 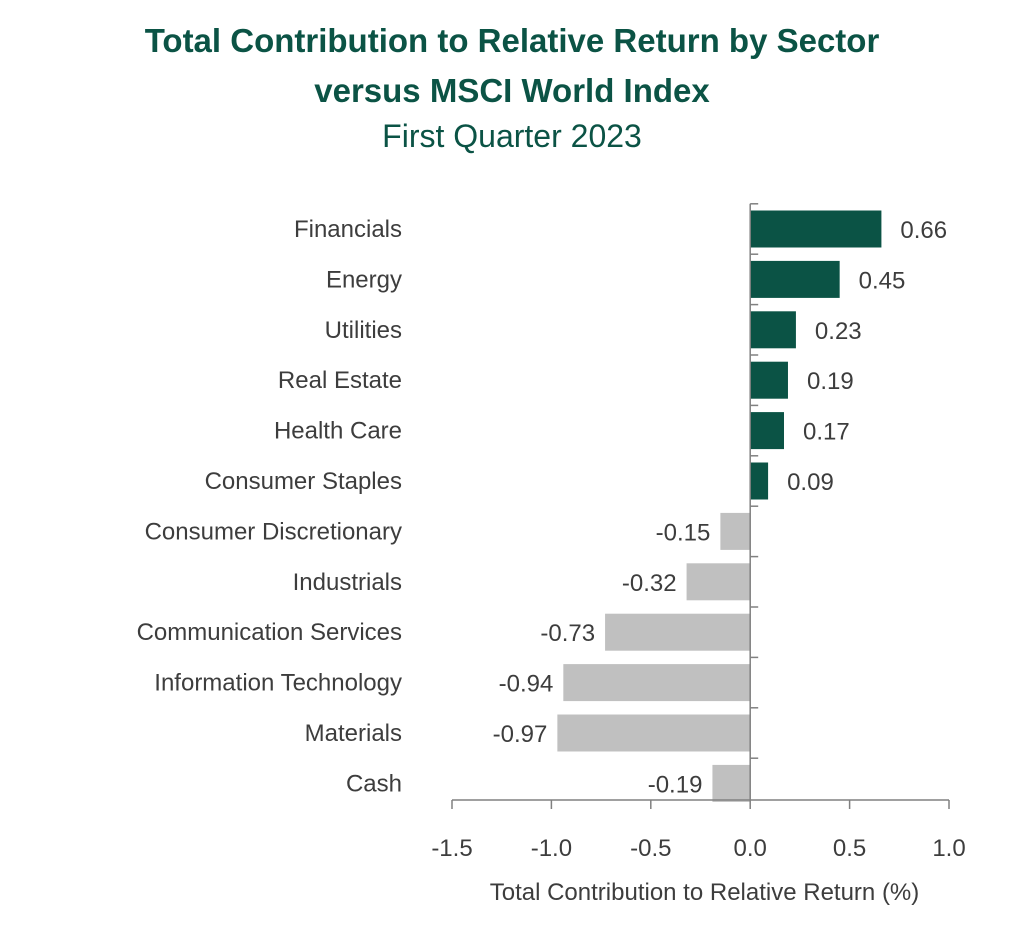 What do you see at coordinates (683, 532) in the screenshot?
I see `value-label-6: -0.15` at bounding box center [683, 532].